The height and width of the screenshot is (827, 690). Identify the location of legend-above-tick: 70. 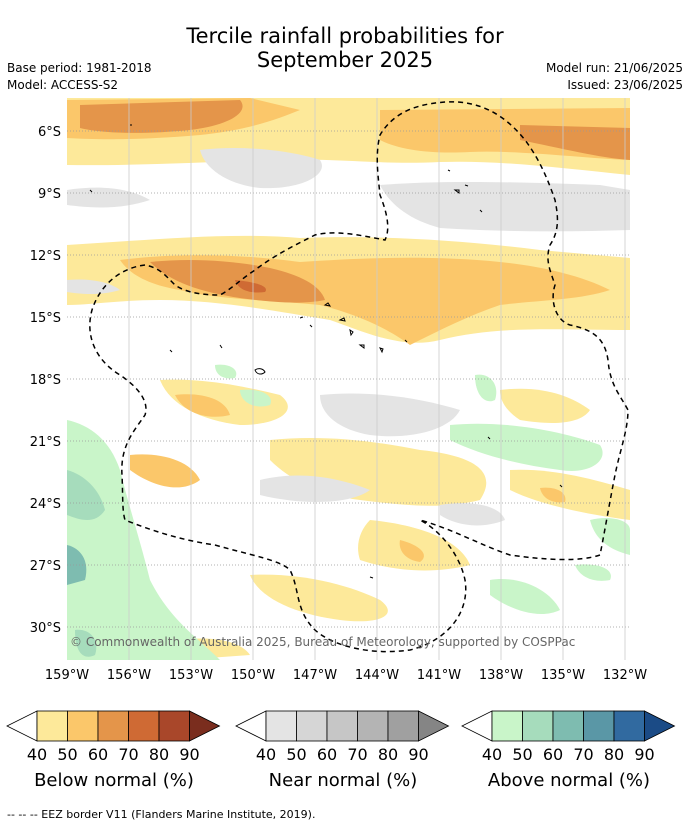
(583, 754).